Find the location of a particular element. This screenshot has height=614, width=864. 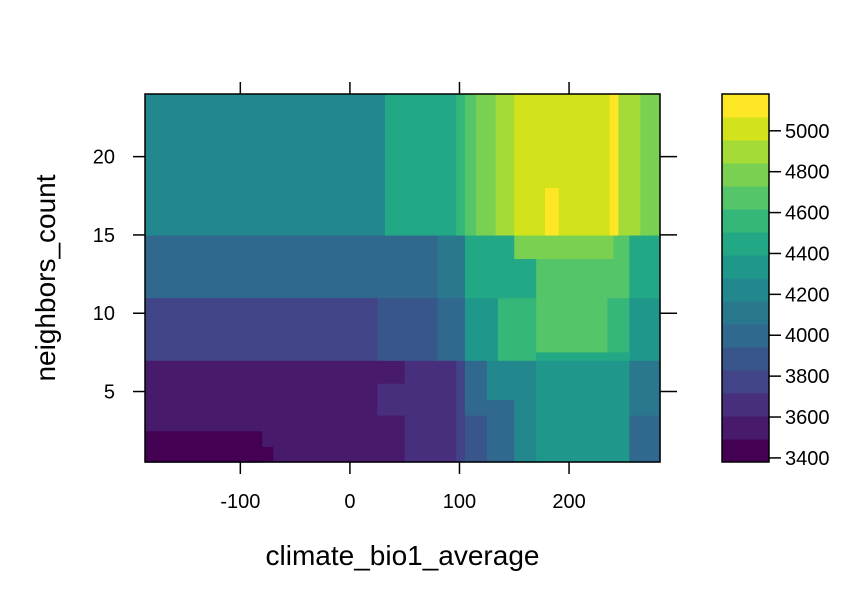

x-tick-label: 0 is located at coordinates (349, 502).